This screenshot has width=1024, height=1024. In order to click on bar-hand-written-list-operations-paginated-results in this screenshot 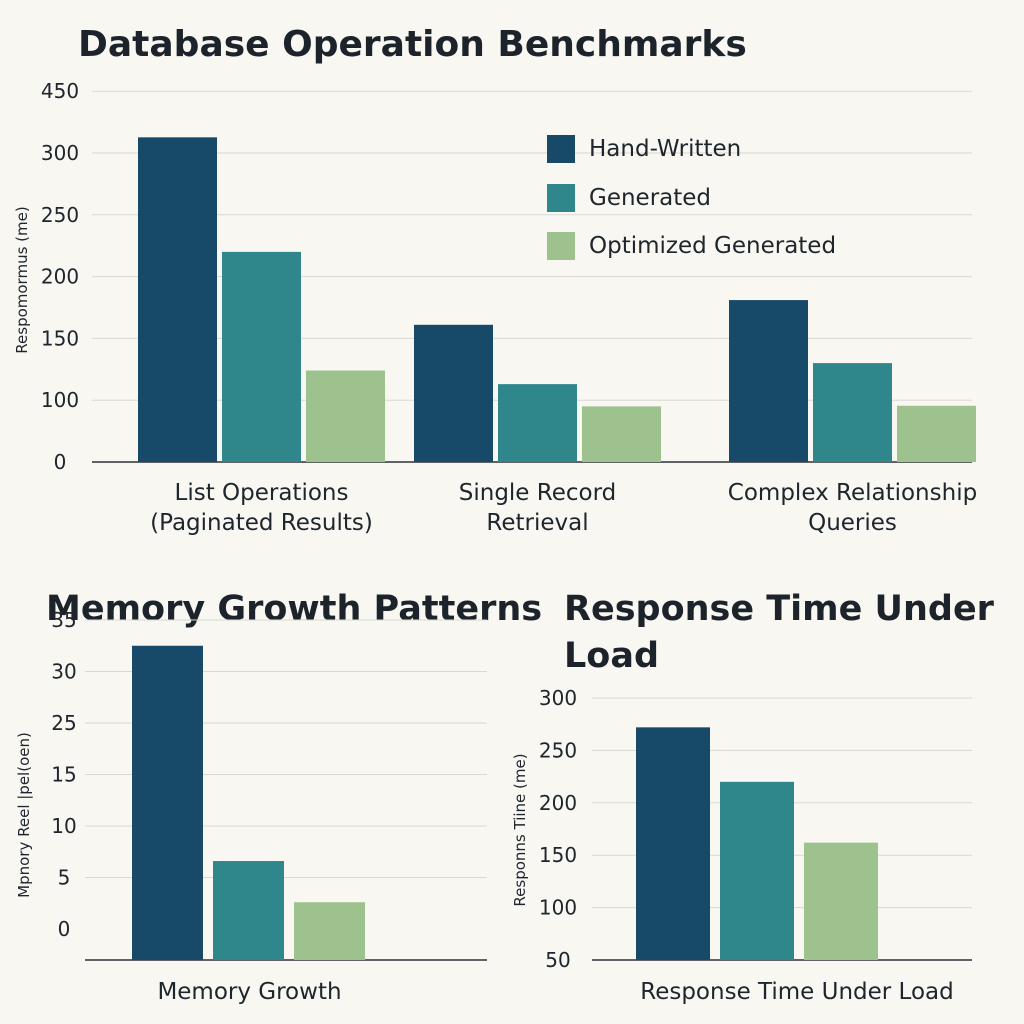, I will do `click(177, 299)`.